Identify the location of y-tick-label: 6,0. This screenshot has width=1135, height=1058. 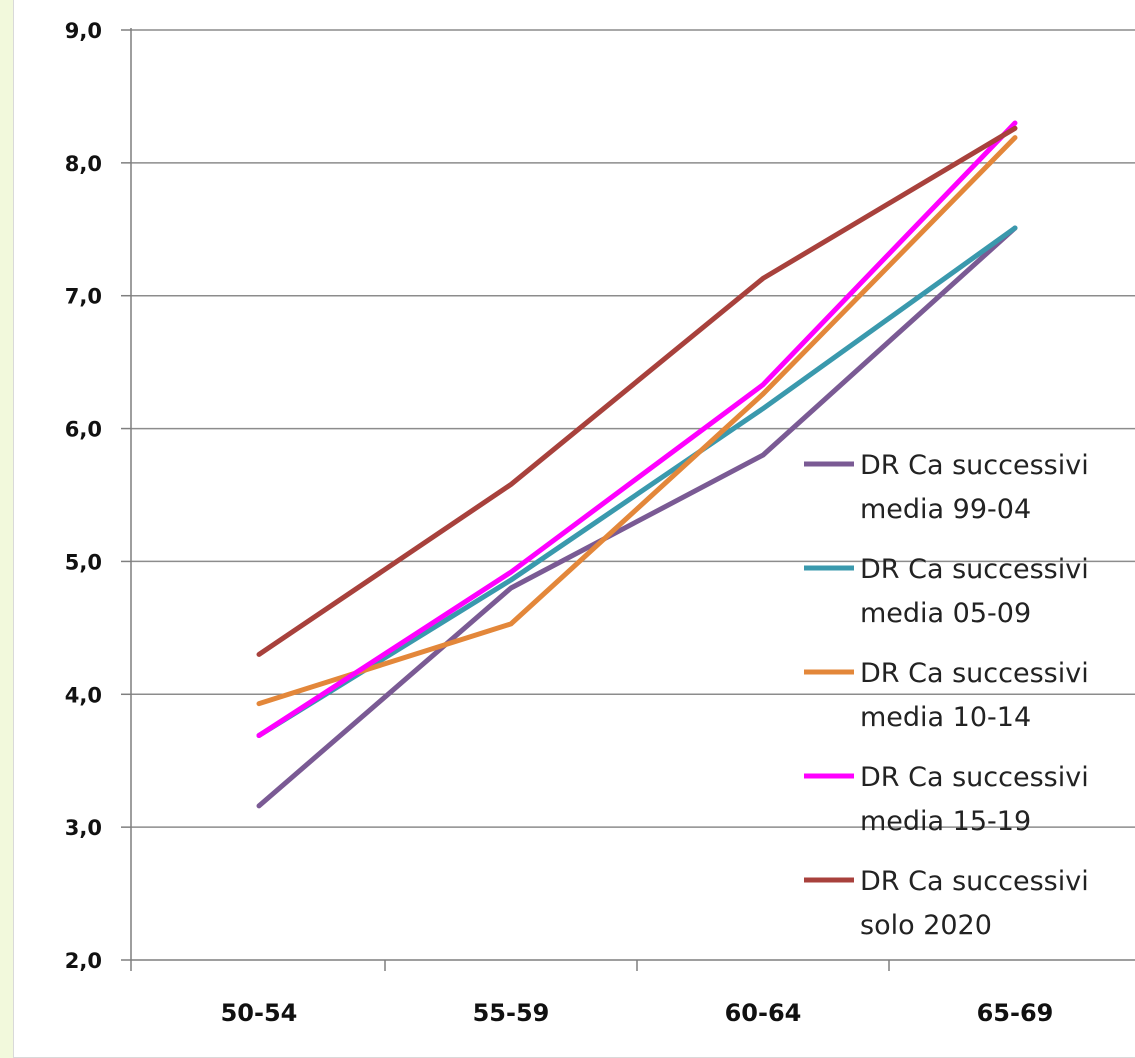
(83, 430).